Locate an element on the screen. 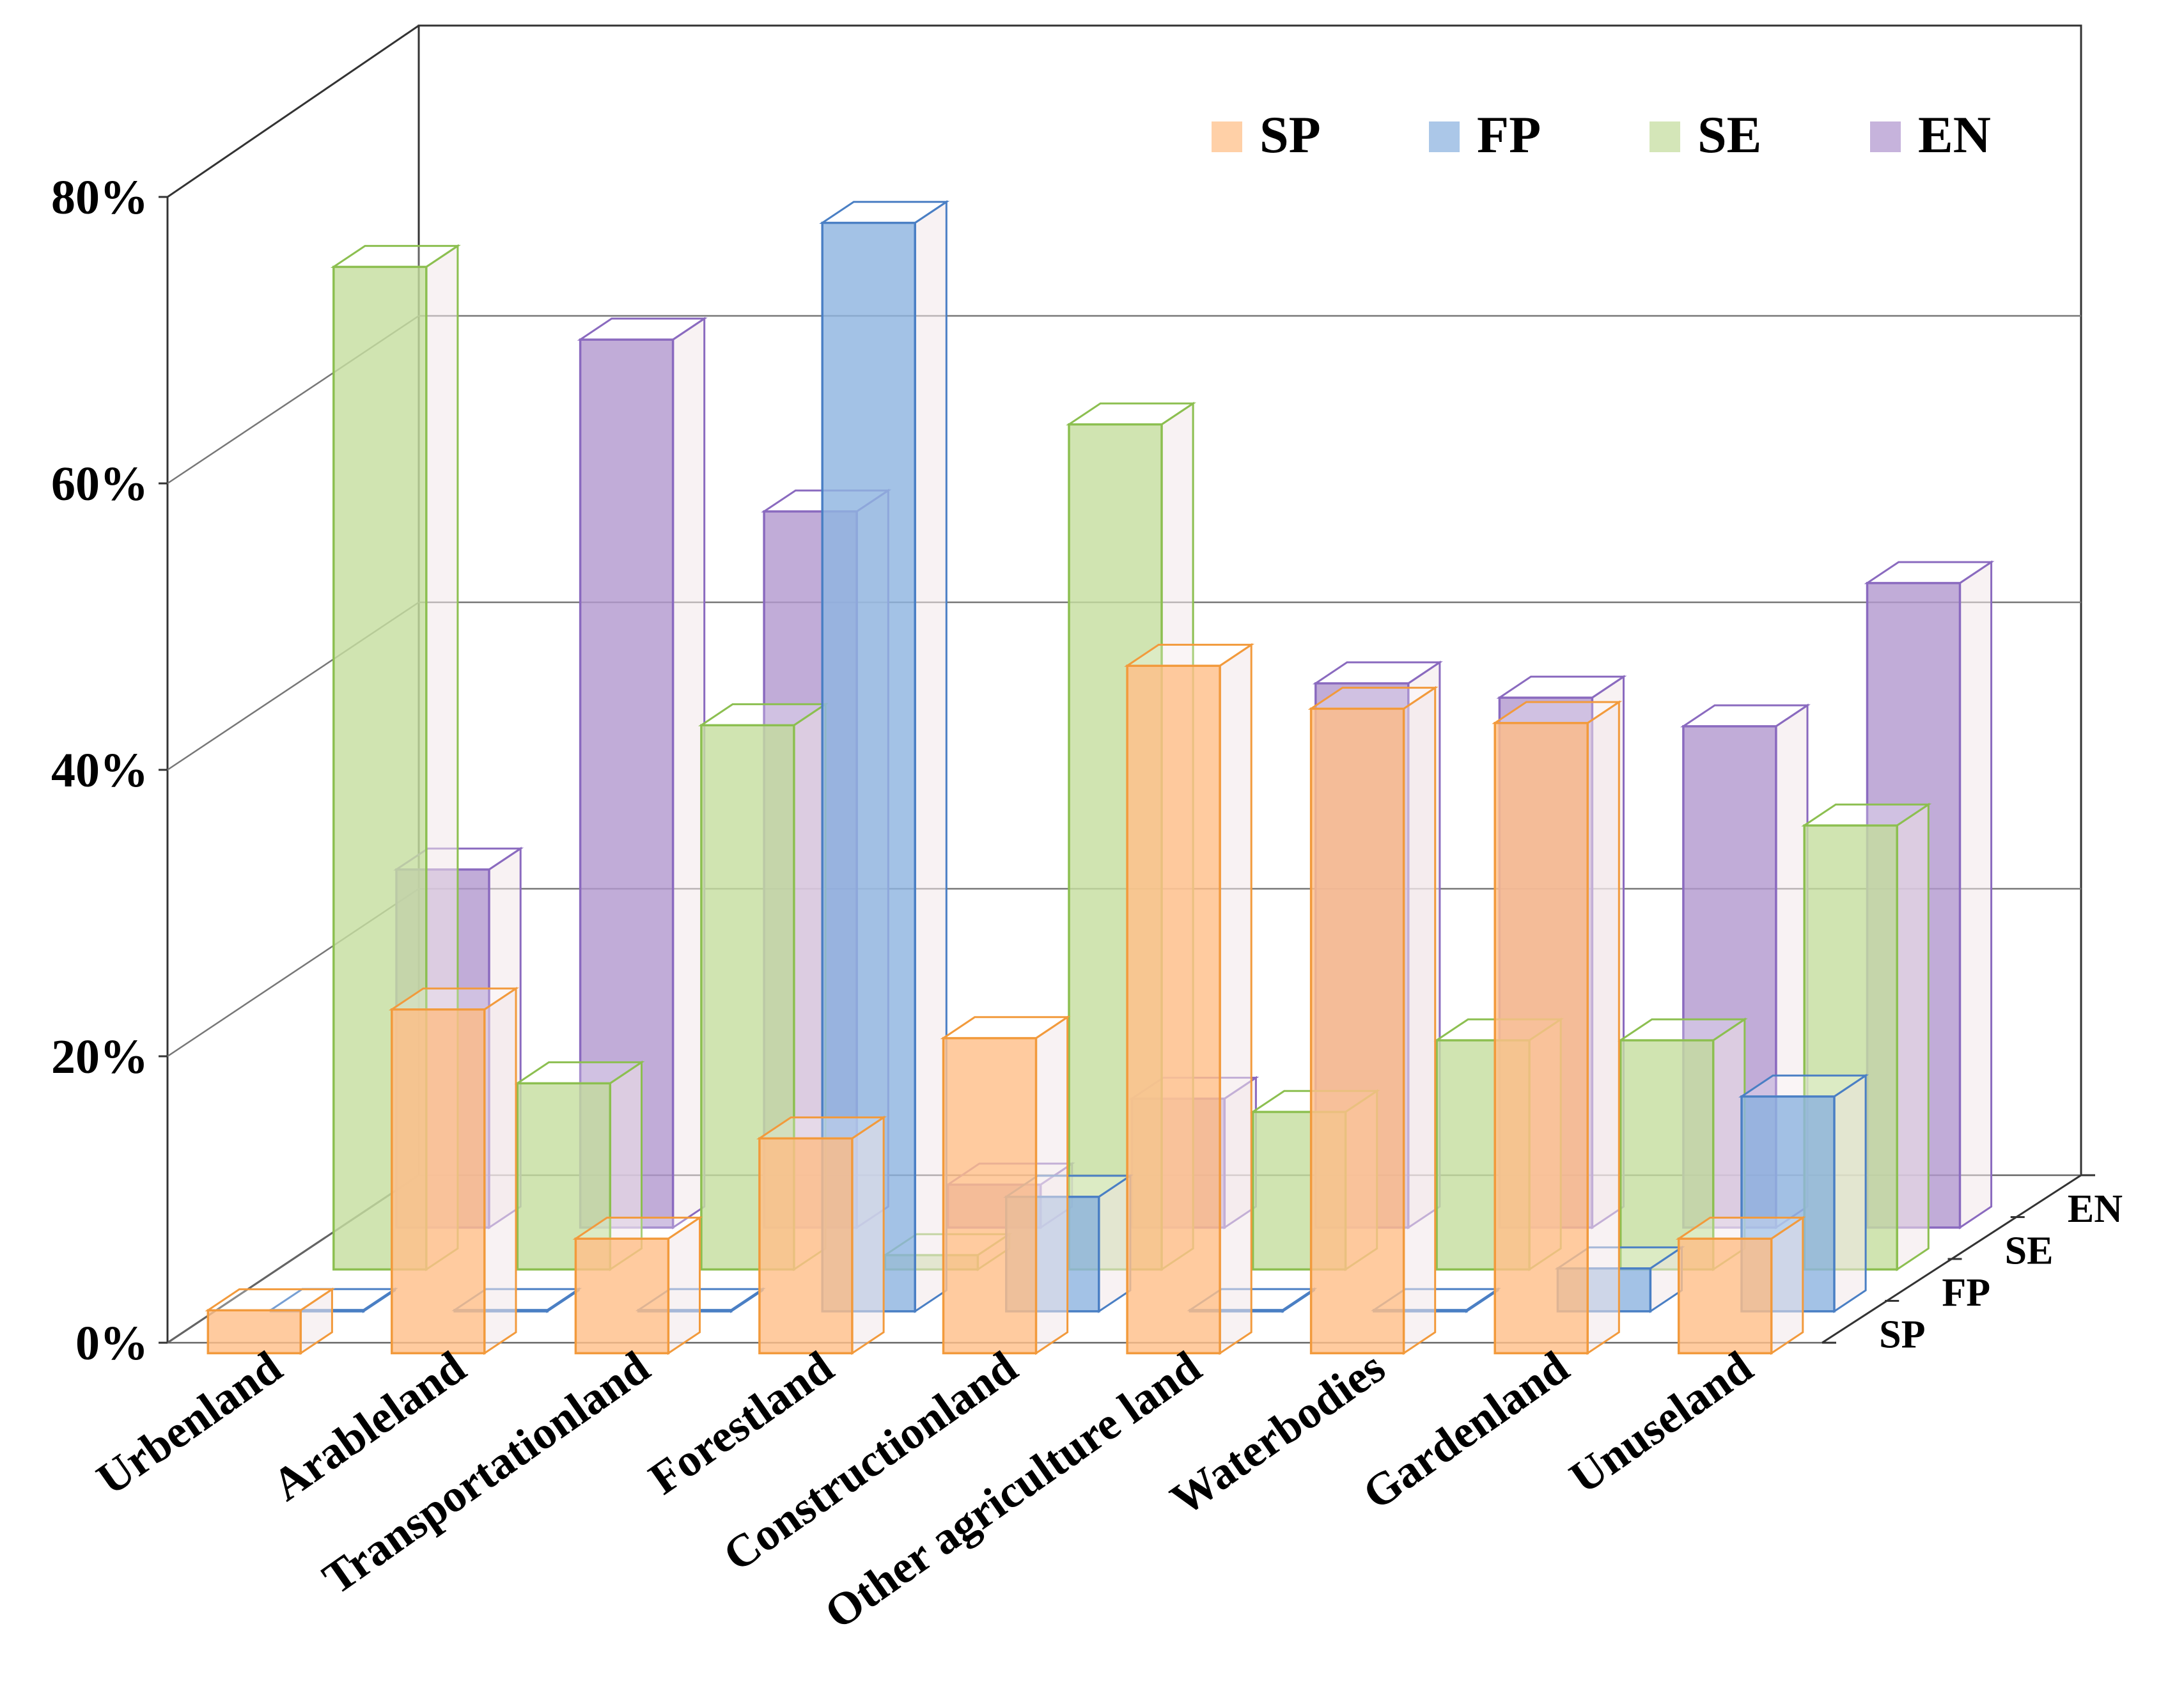 This screenshot has width=2184, height=1688. bar-waterbodies-sp is located at coordinates (1373, 1020).